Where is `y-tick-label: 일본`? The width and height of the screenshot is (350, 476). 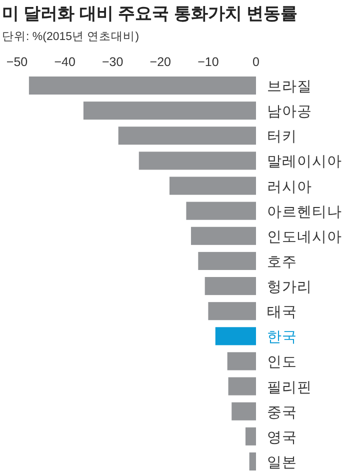
y-tick-label: 일본 is located at coordinates (282, 462).